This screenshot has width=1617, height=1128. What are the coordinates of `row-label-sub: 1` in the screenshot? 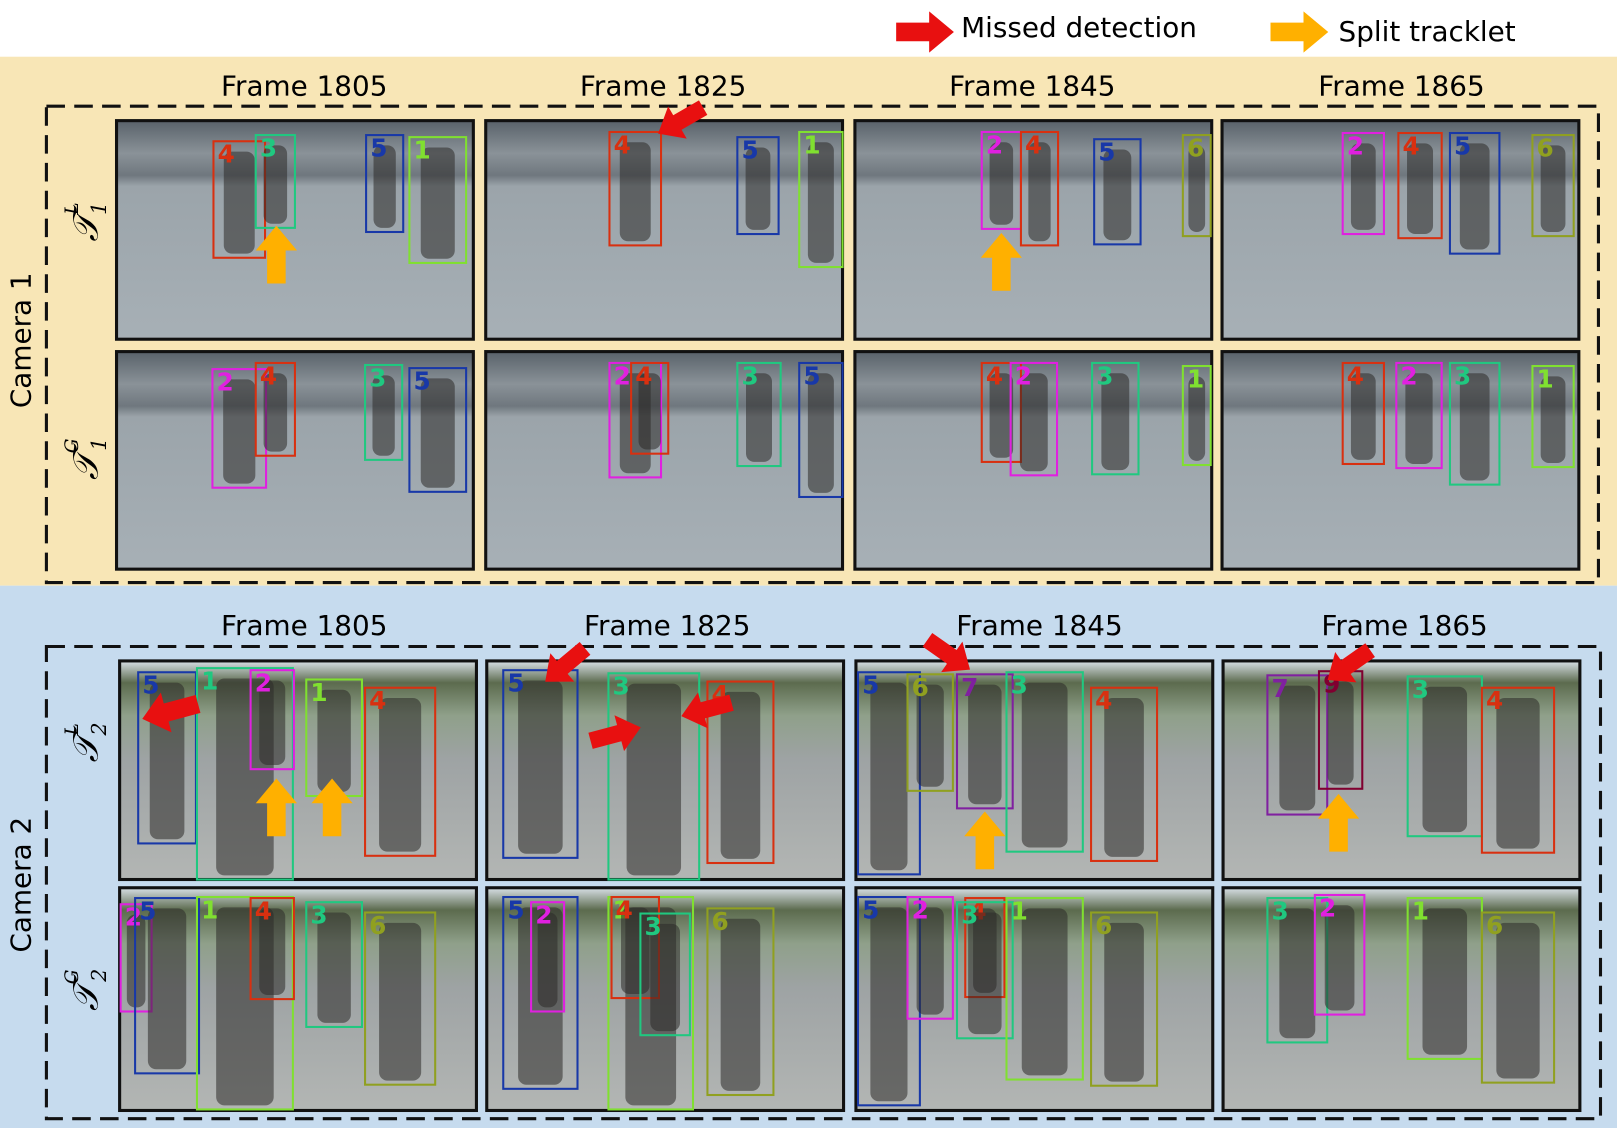 It's located at (99, 444).